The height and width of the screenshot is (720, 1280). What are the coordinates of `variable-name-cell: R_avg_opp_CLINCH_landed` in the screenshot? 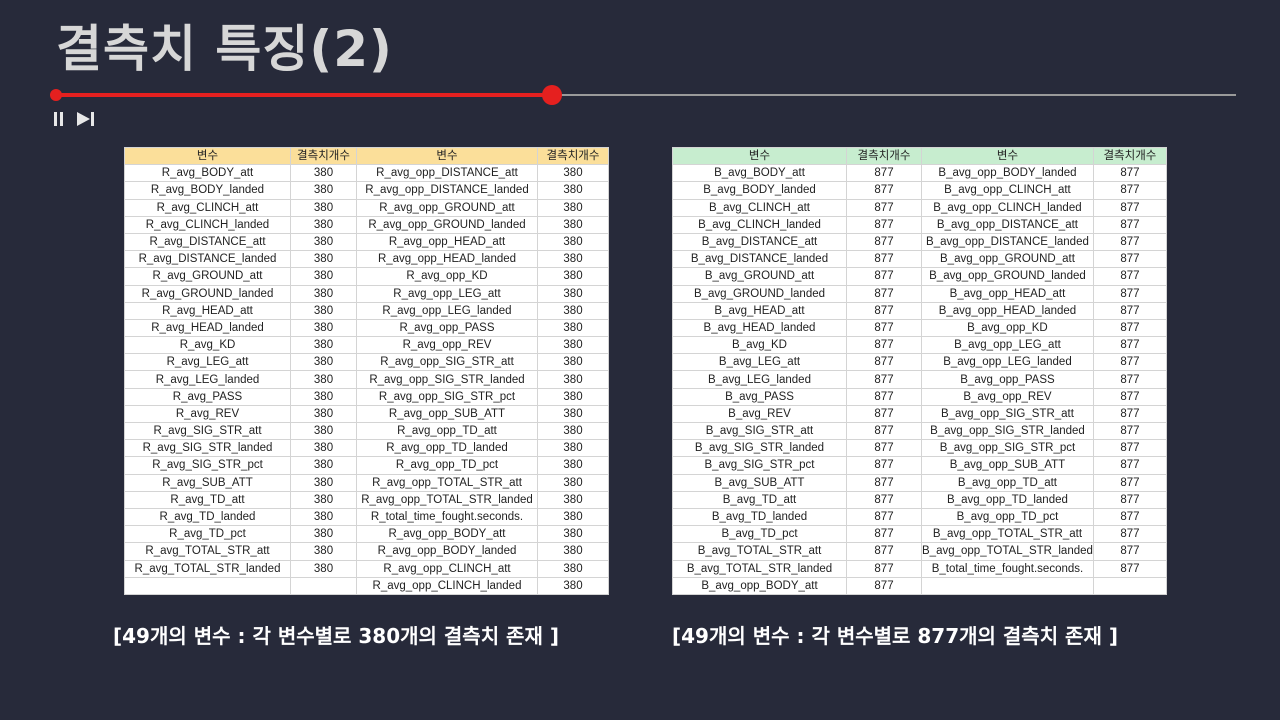 It's located at (447, 585).